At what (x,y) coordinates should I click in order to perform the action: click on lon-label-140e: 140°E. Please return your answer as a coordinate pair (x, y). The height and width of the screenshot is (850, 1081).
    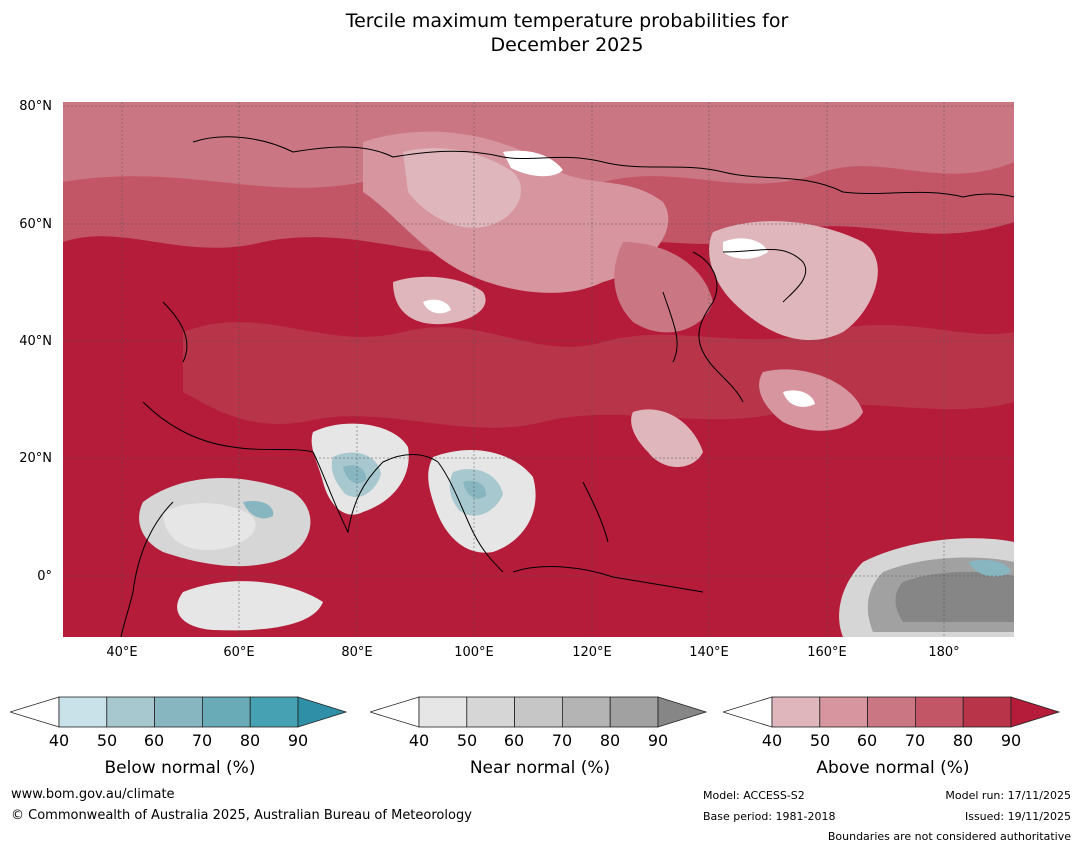
    Looking at the image, I should click on (709, 652).